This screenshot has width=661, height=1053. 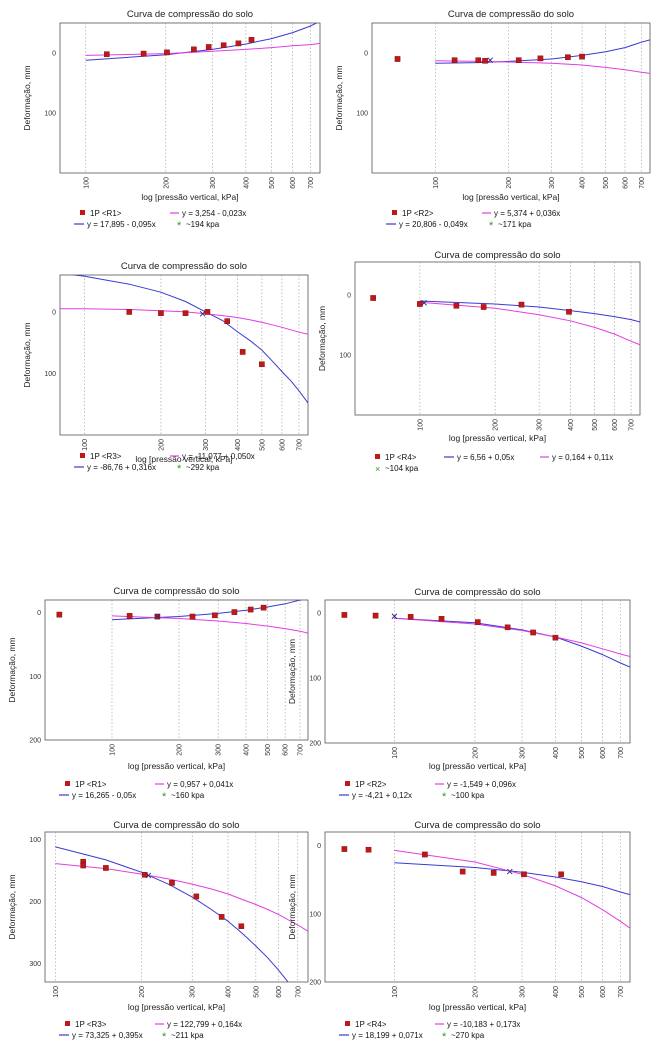 What do you see at coordinates (387, 1035) in the screenshot?
I see `legend-blue-label: y = 18,199 + 0,071x` at bounding box center [387, 1035].